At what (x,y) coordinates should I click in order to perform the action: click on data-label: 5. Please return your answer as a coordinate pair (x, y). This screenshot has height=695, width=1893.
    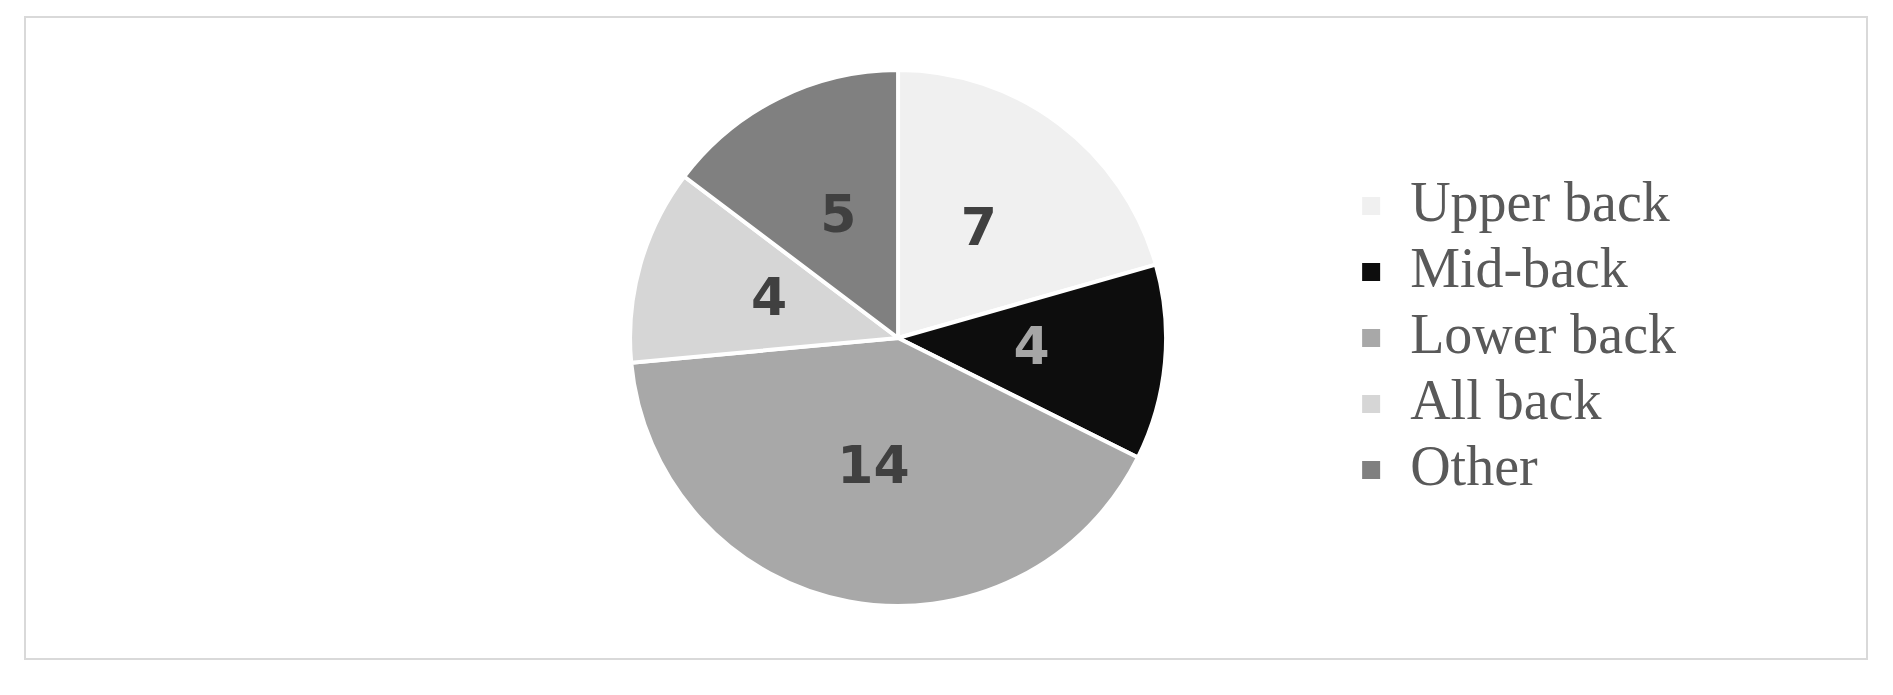
    Looking at the image, I should click on (838, 213).